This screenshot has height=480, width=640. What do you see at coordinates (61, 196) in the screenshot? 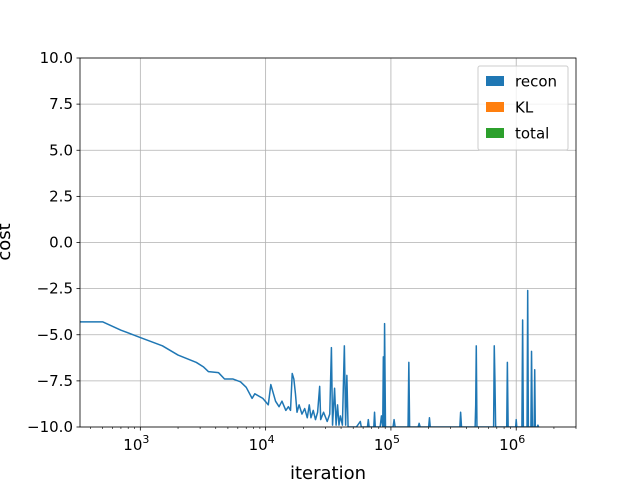
I see `y-tick-label: 2.5` at bounding box center [61, 196].